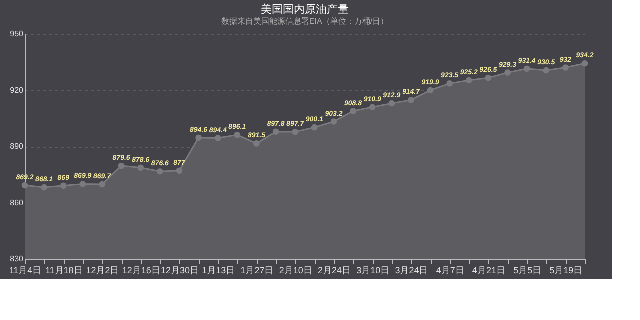 The height and width of the screenshot is (320, 640). I want to click on x-tick-label: 3月24日, so click(411, 271).